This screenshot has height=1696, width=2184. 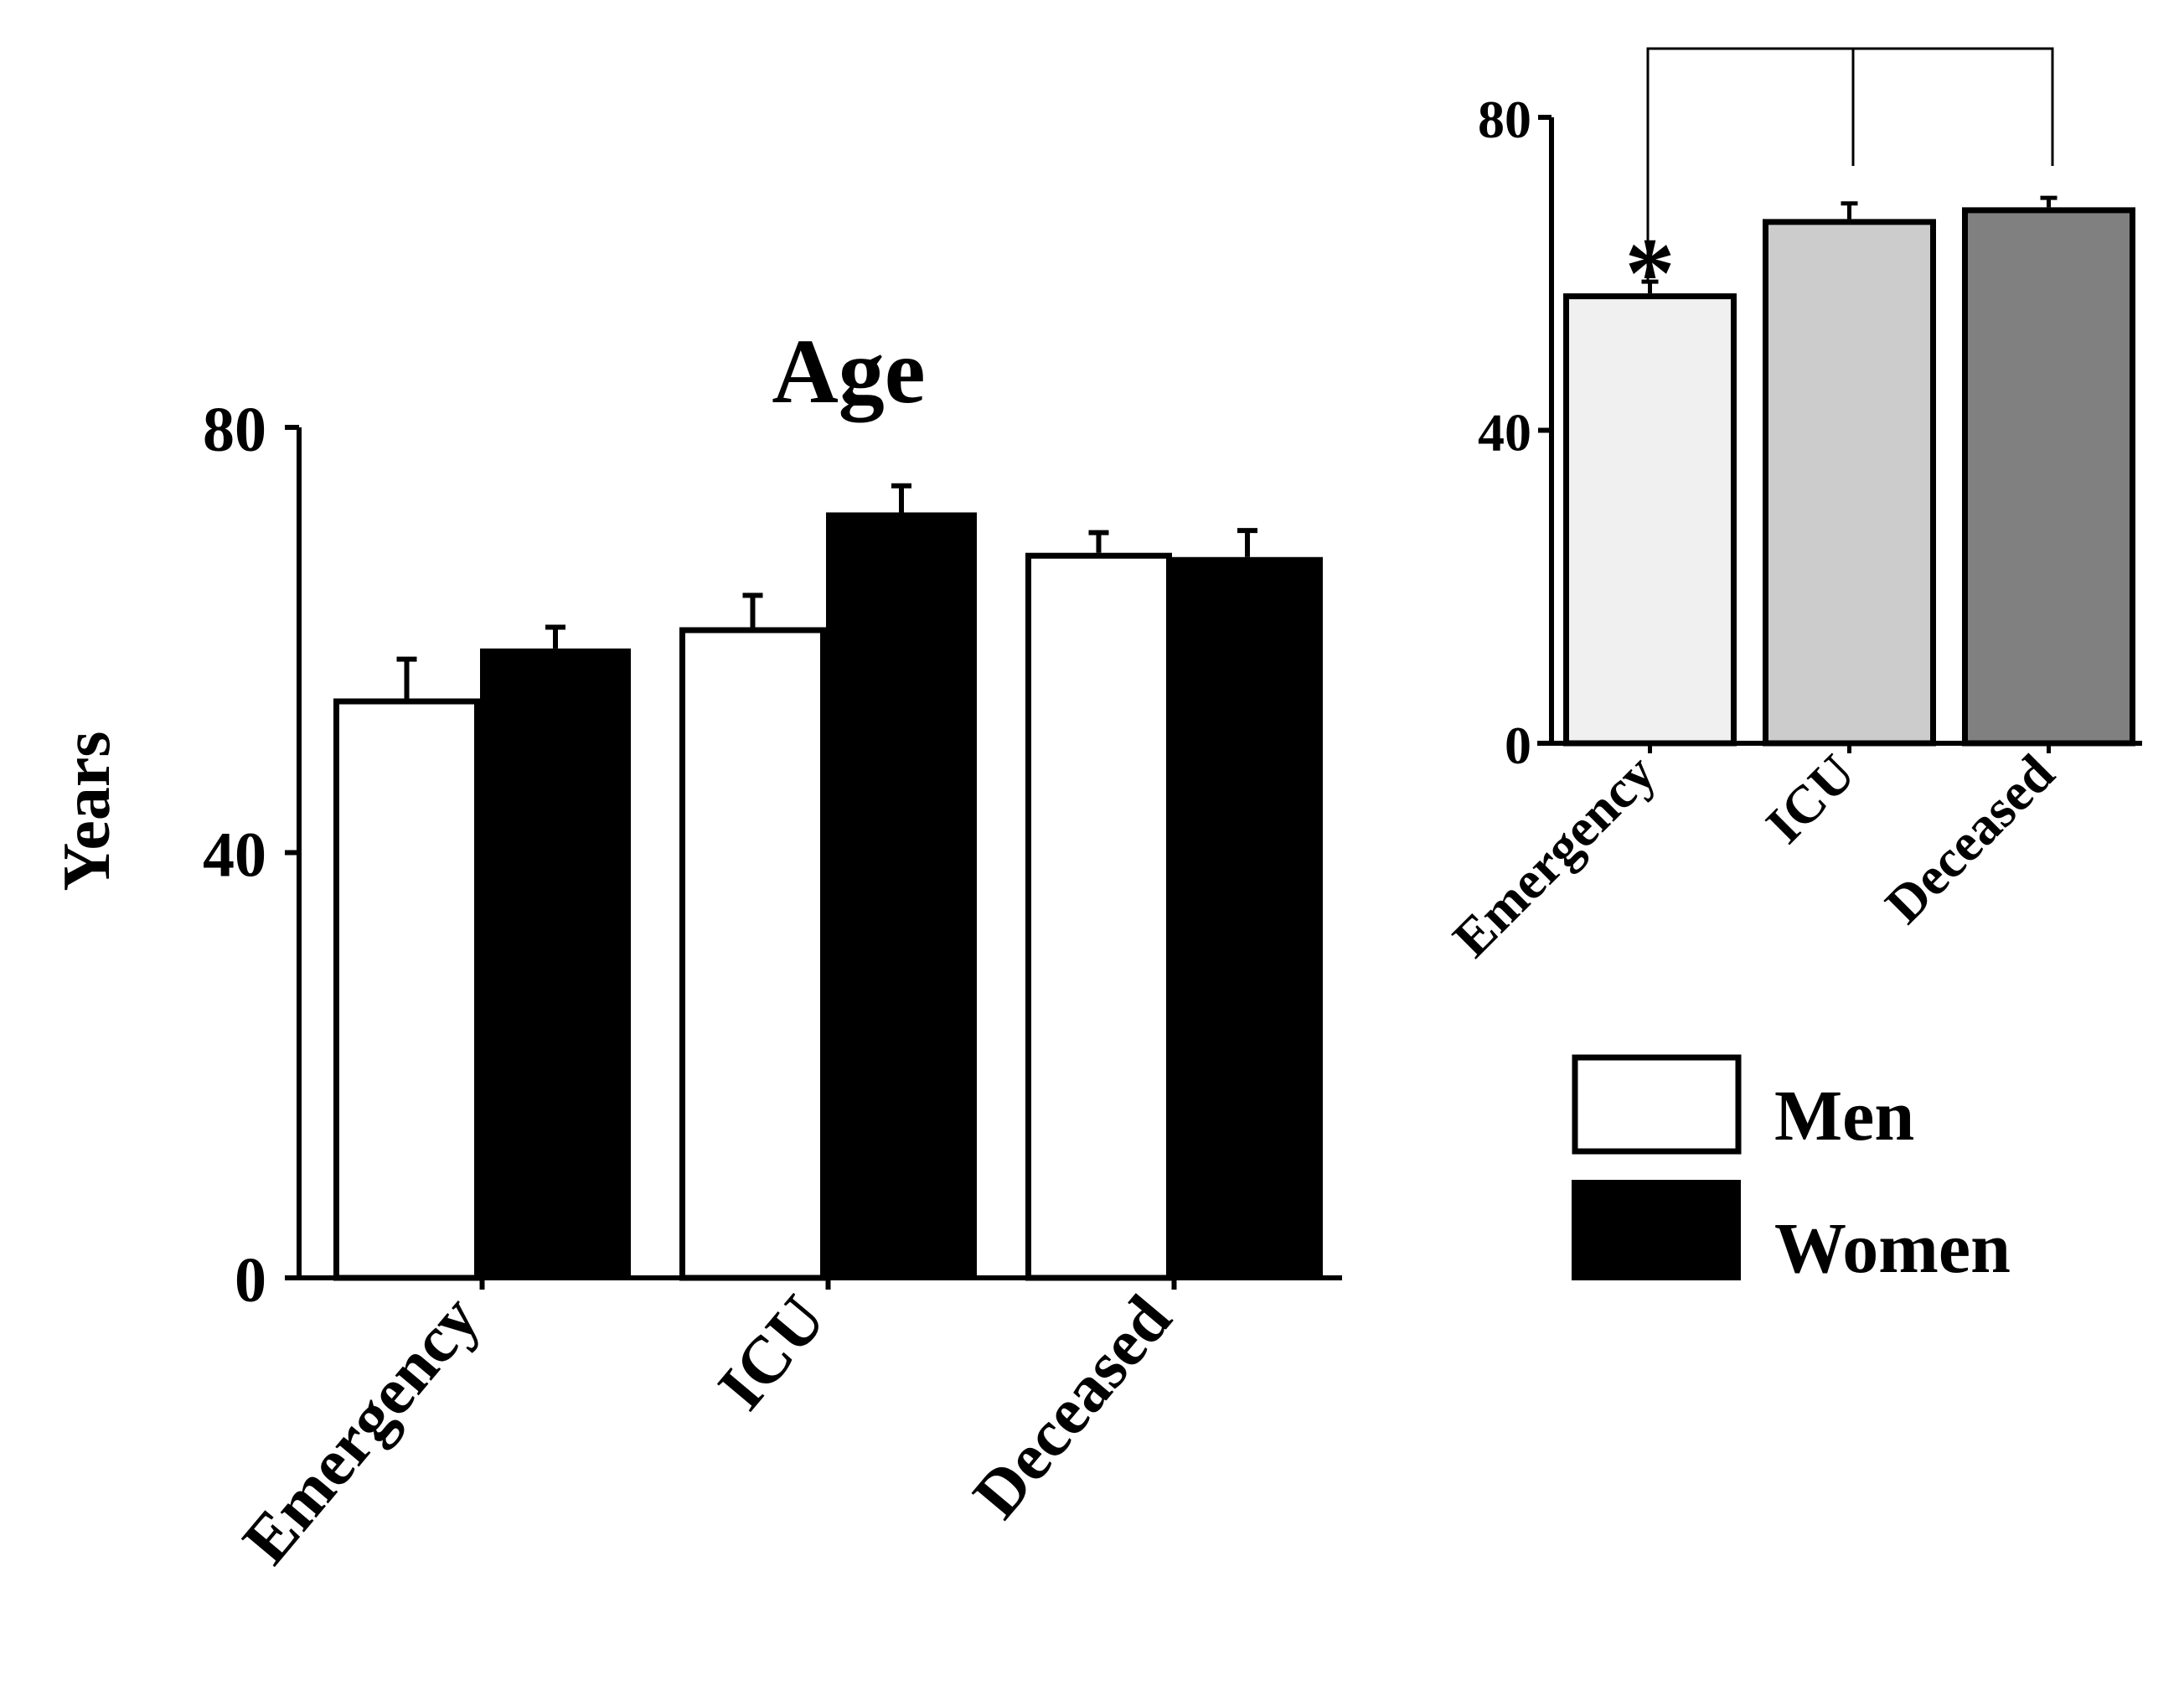 I want to click on legend-item-women: Women, so click(x=1791, y=1234).